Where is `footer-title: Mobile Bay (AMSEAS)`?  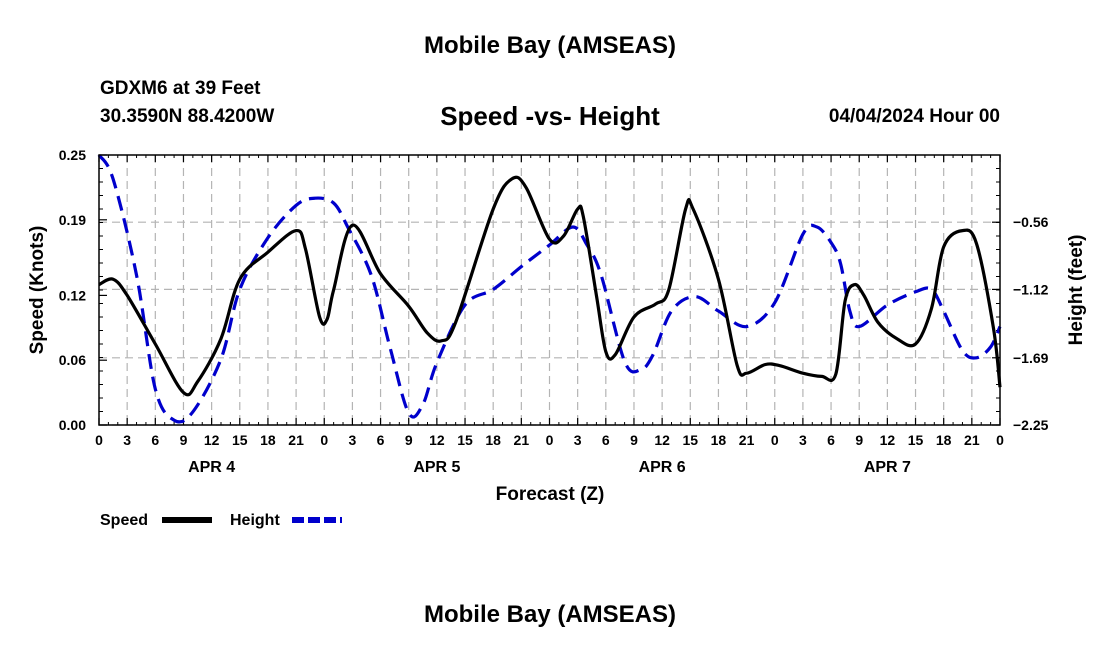
footer-title: Mobile Bay (AMSEAS) is located at coordinates (550, 614).